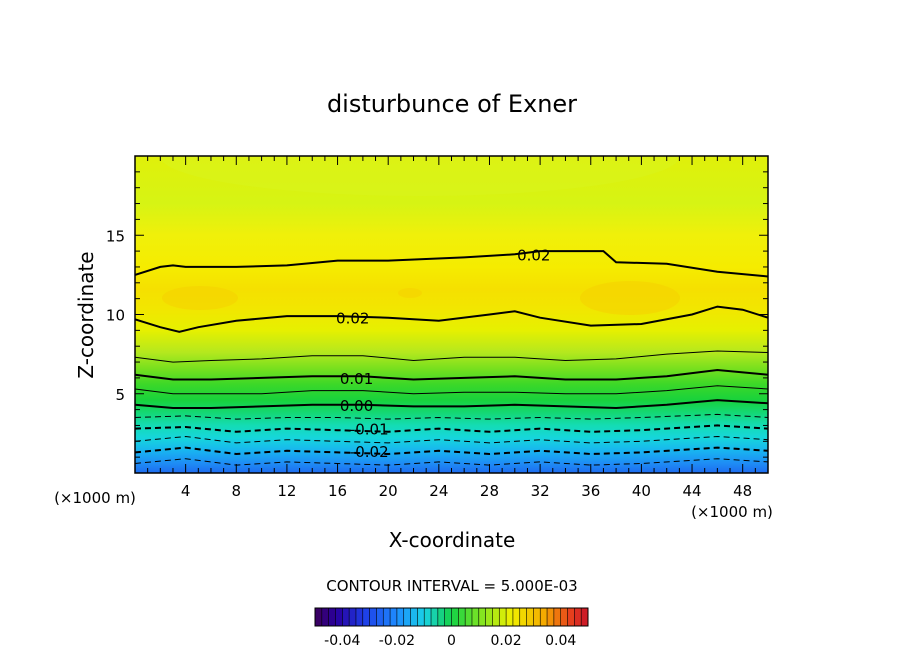  I want to click on contour-label-0: 0.02, so click(533, 255).